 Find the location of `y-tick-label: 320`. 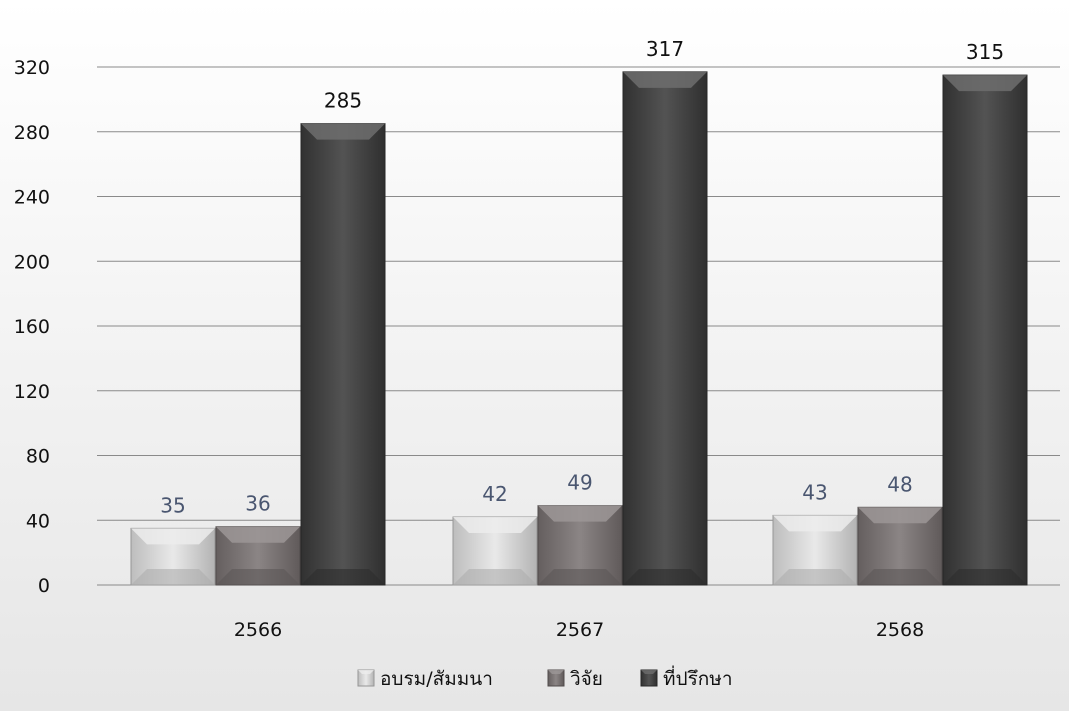

y-tick-label: 320 is located at coordinates (32, 68).